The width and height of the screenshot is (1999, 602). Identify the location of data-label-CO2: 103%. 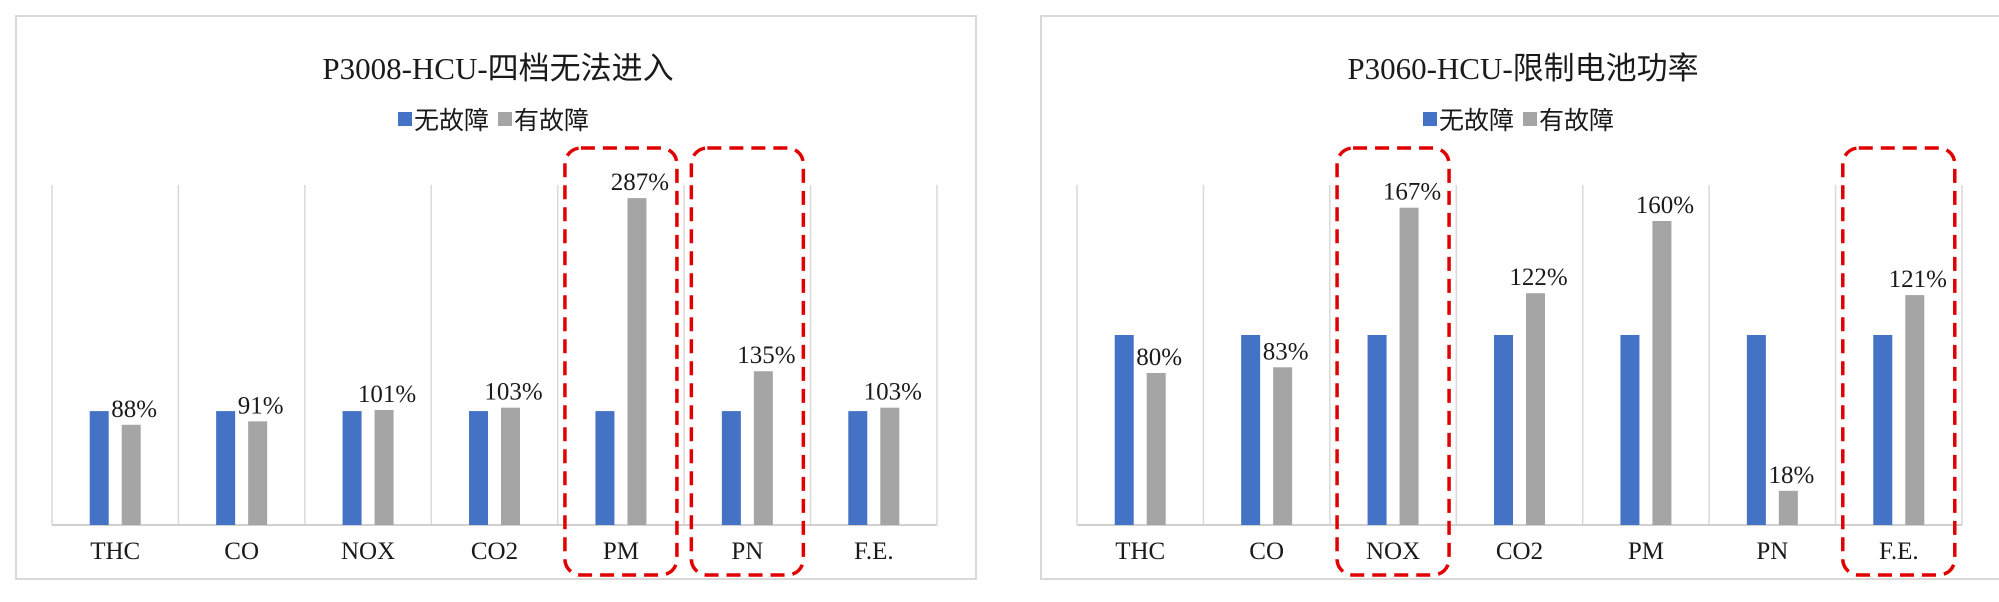
(513, 392).